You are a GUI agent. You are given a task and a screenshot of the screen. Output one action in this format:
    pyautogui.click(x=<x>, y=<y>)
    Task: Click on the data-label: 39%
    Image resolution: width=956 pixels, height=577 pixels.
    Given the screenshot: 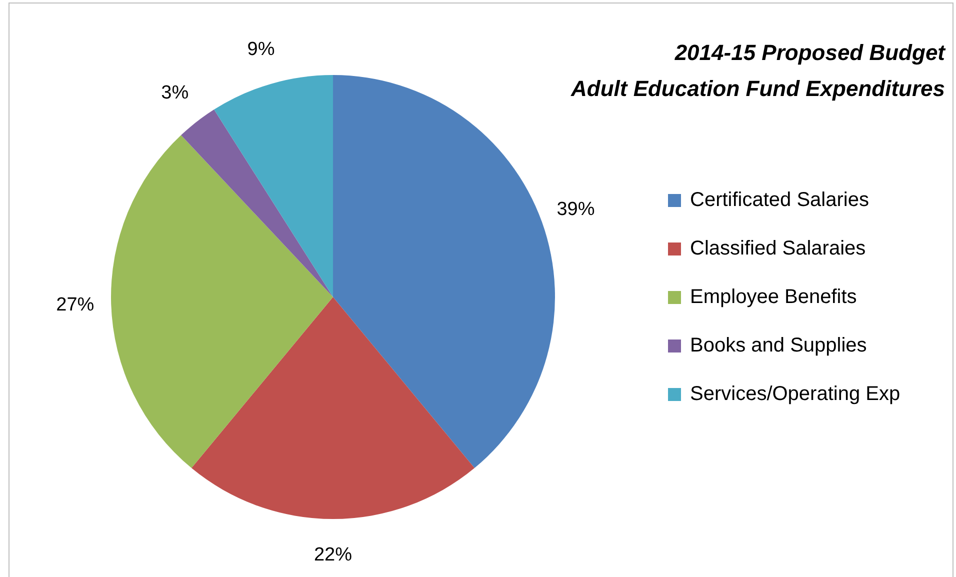 What is the action you would take?
    pyautogui.click(x=575, y=209)
    